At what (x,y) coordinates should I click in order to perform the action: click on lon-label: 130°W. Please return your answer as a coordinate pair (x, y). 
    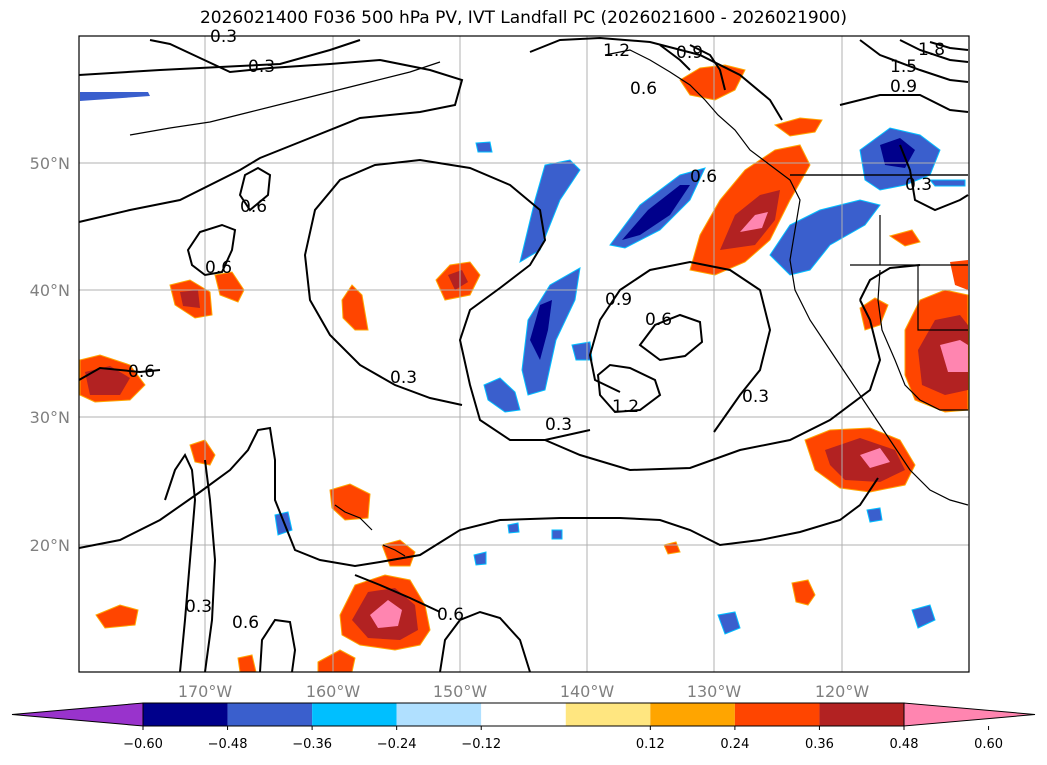
    Looking at the image, I should click on (714, 691).